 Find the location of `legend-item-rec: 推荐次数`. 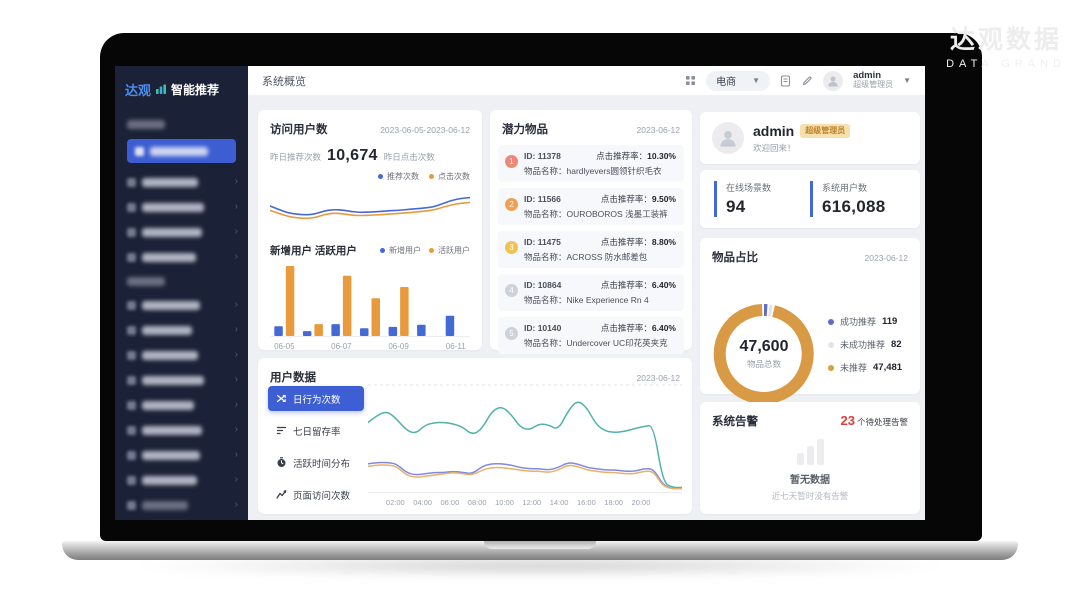

legend-item-rec: 推荐次数 is located at coordinates (398, 176).